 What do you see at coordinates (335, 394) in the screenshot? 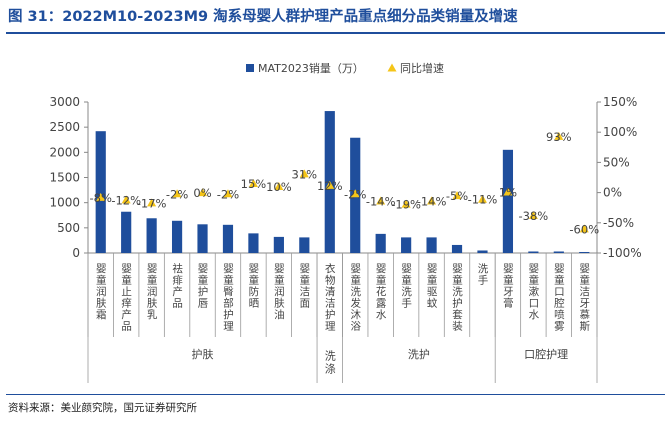
I see `footer-rule` at bounding box center [335, 394].